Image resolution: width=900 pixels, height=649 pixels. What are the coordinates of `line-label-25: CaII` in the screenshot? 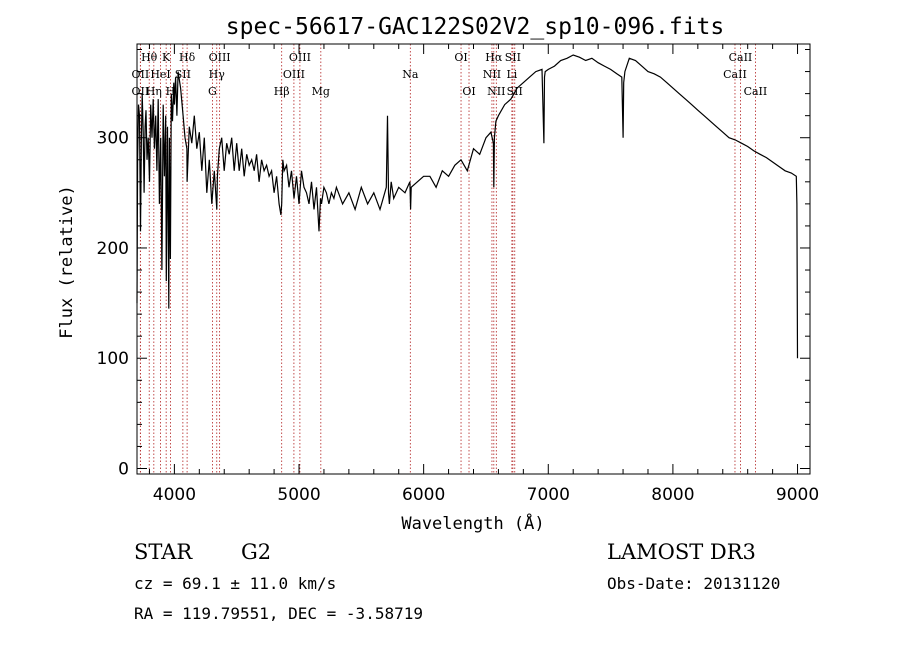 It's located at (741, 57).